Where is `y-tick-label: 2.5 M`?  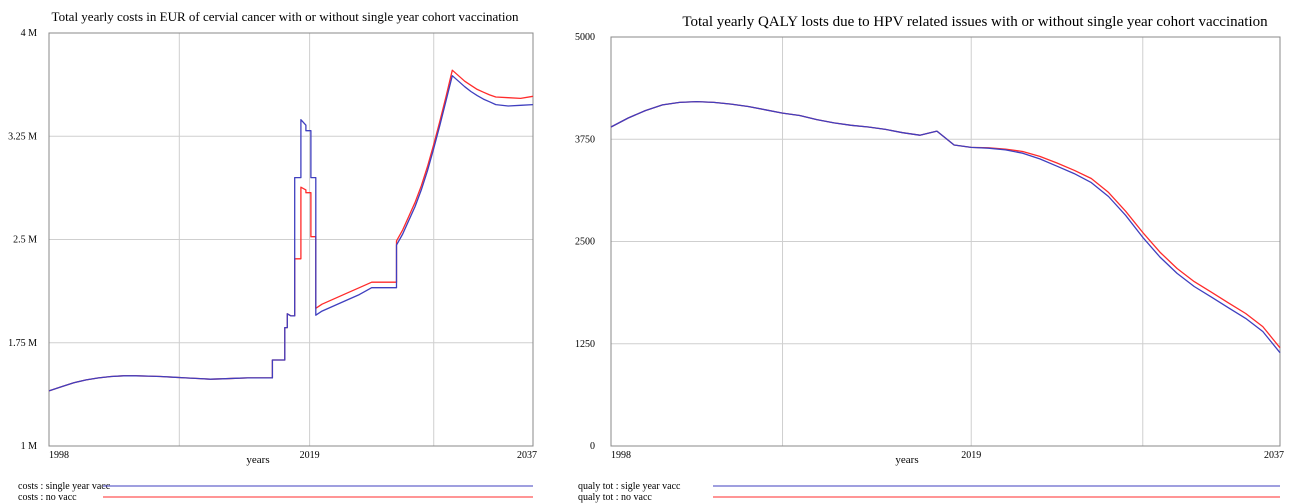
y-tick-label: 2.5 M is located at coordinates (25, 240).